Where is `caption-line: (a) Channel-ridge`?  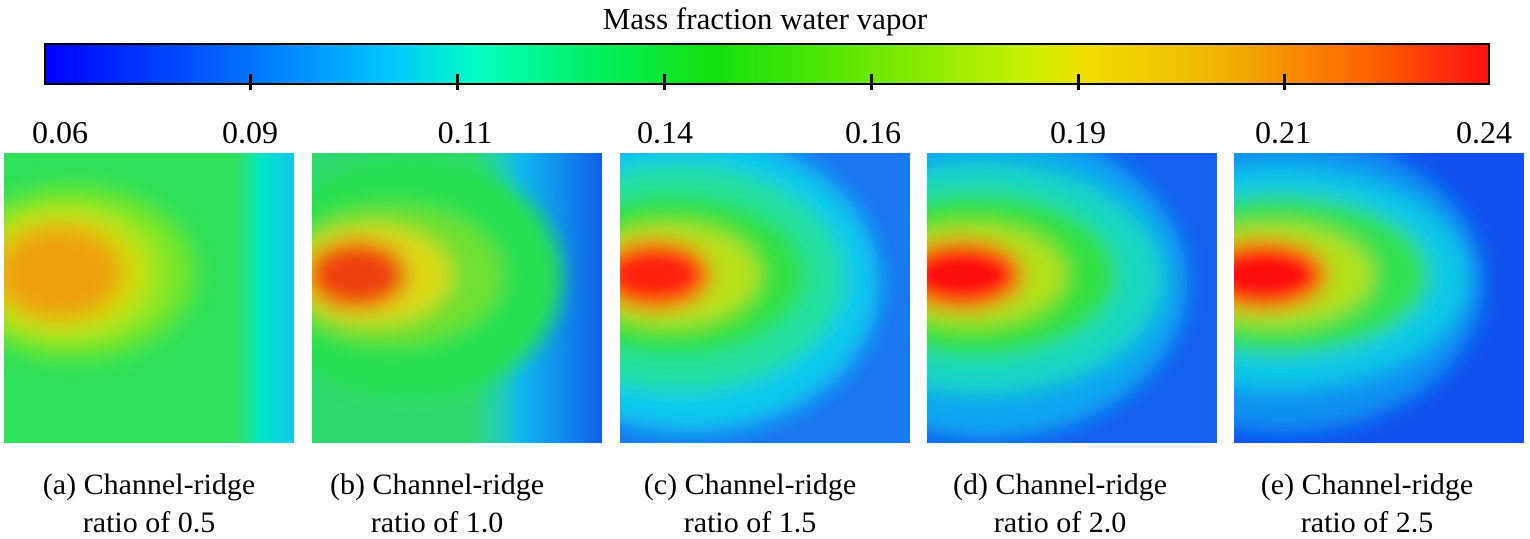
caption-line: (a) Channel-ridge is located at coordinates (149, 484).